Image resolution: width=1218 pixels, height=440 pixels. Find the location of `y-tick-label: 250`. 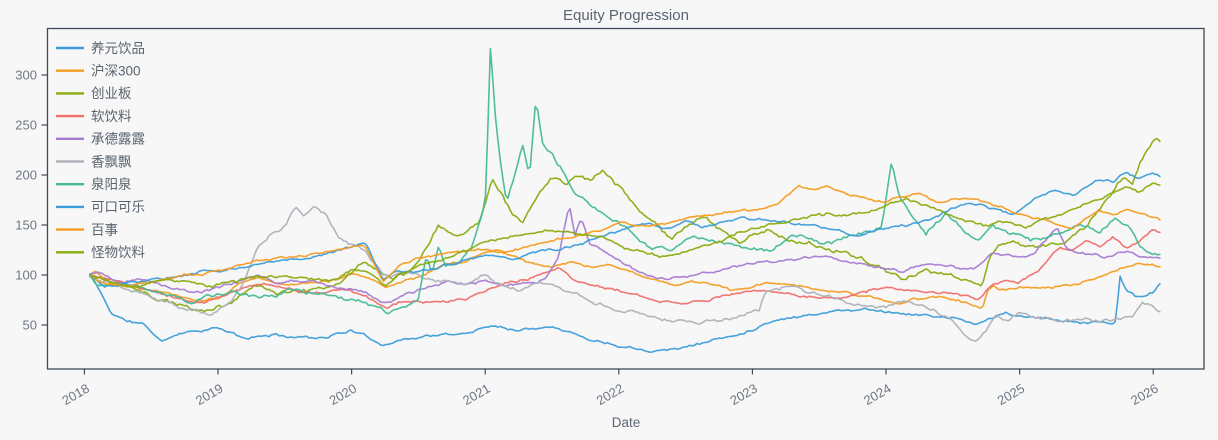

y-tick-label: 250 is located at coordinates (26, 125).